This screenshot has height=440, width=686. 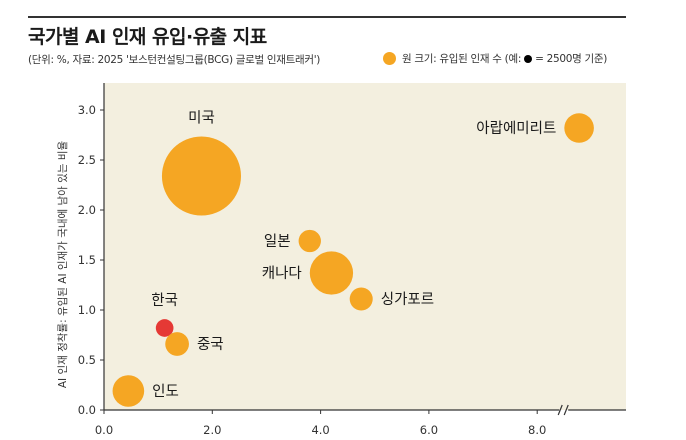 What do you see at coordinates (104, 430) in the screenshot?
I see `x-tick-label: 0.0` at bounding box center [104, 430].